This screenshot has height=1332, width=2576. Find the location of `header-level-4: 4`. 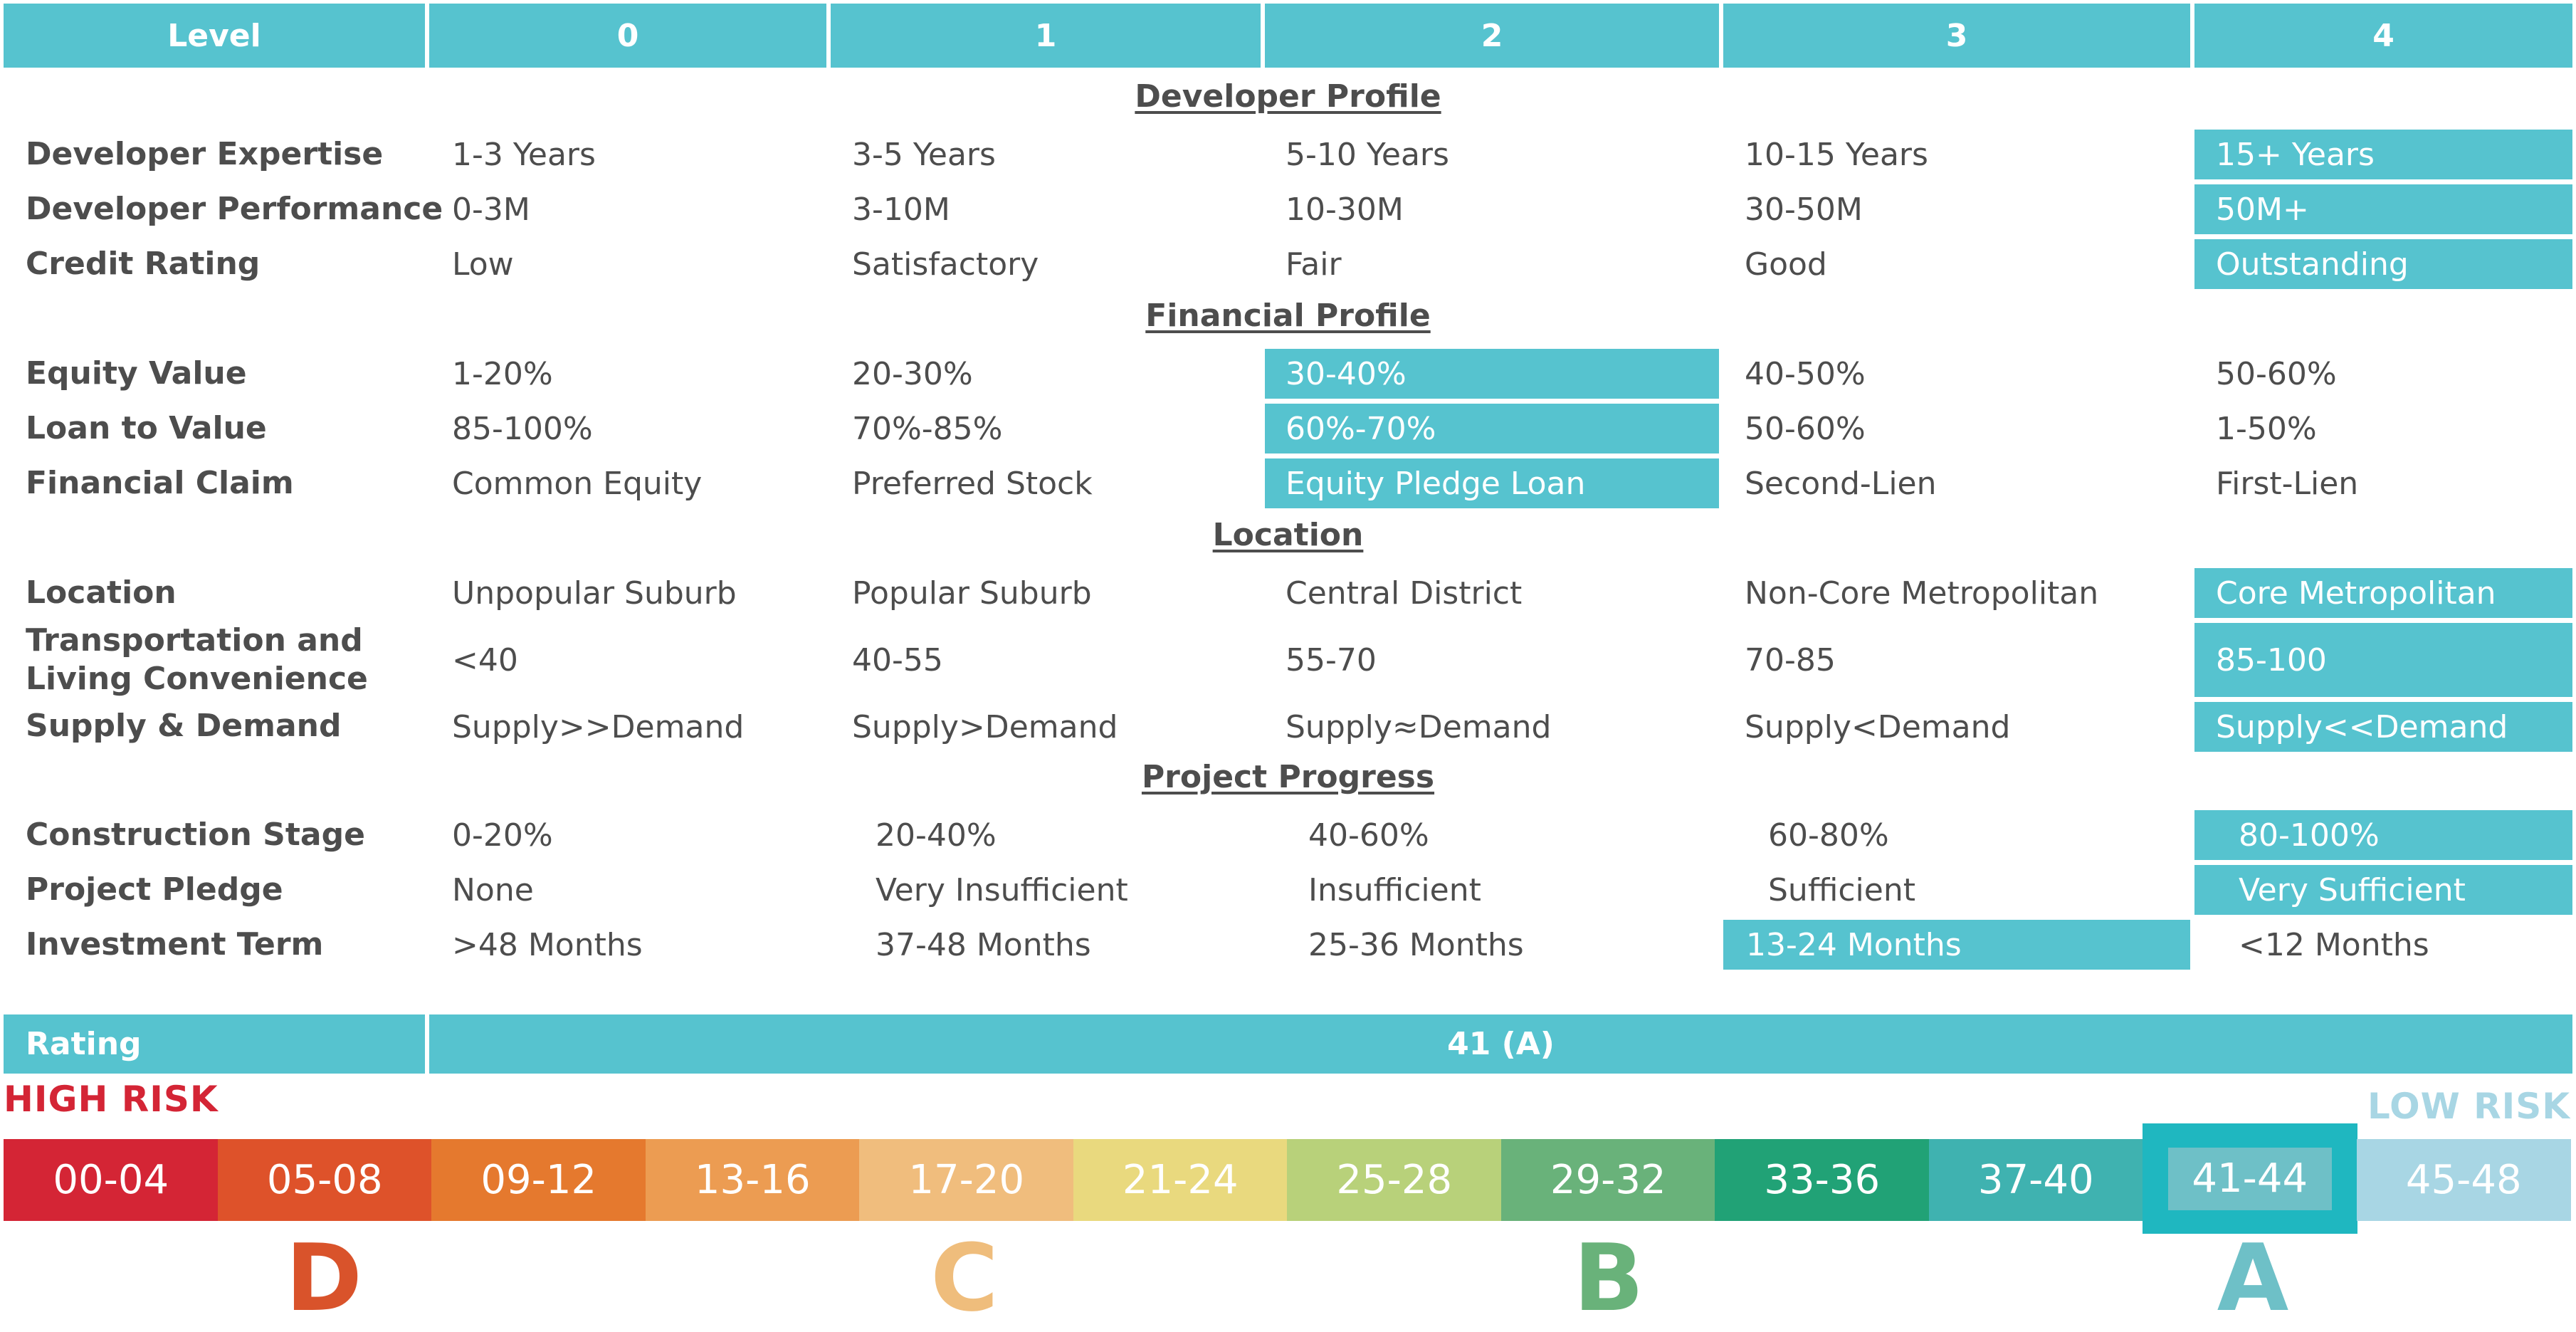

header-level-4: 4 is located at coordinates (2383, 36).